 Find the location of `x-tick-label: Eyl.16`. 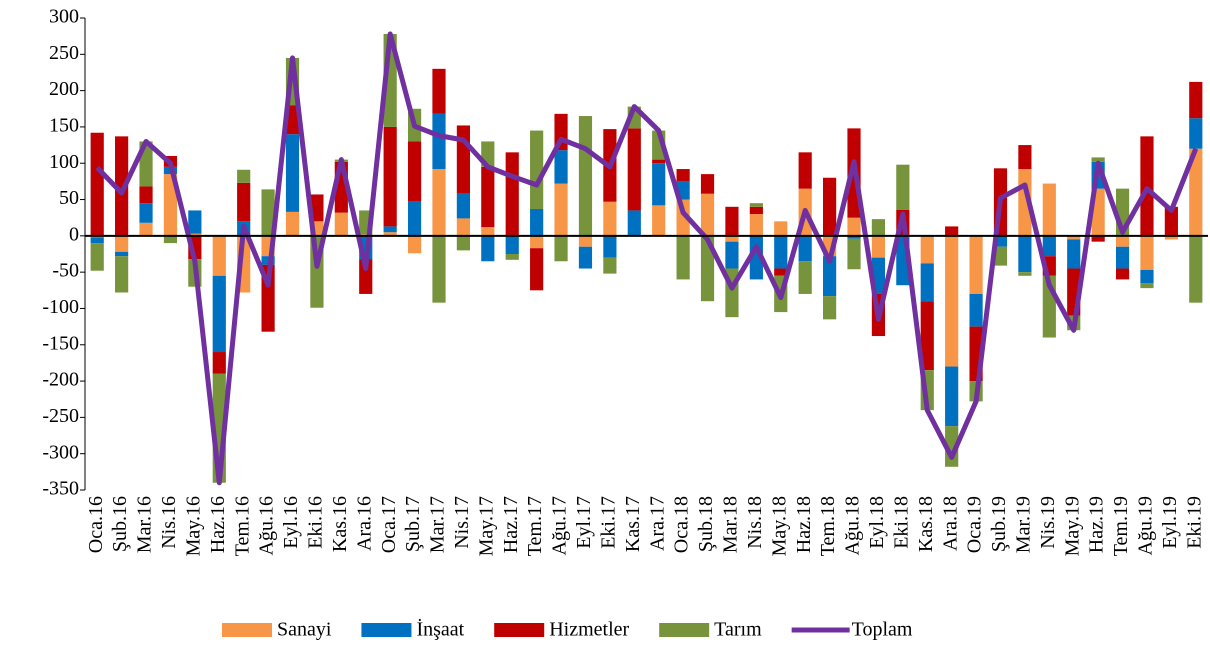

x-tick-label: Eyl.16 is located at coordinates (291, 522).